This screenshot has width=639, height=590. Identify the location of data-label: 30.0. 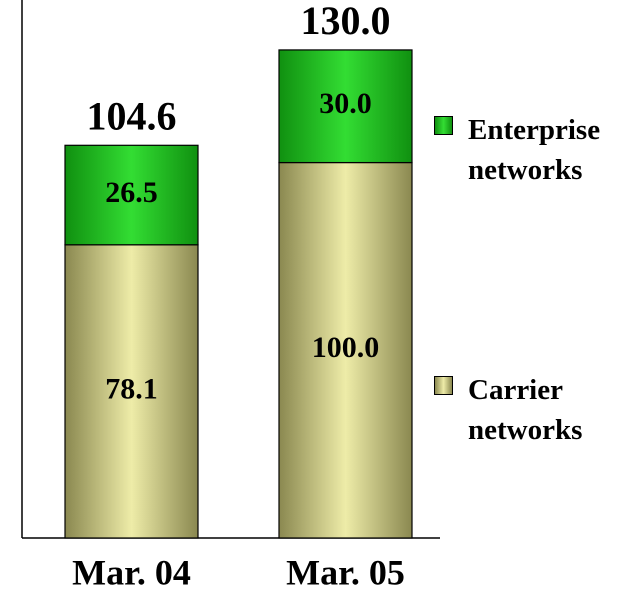
(345, 103).